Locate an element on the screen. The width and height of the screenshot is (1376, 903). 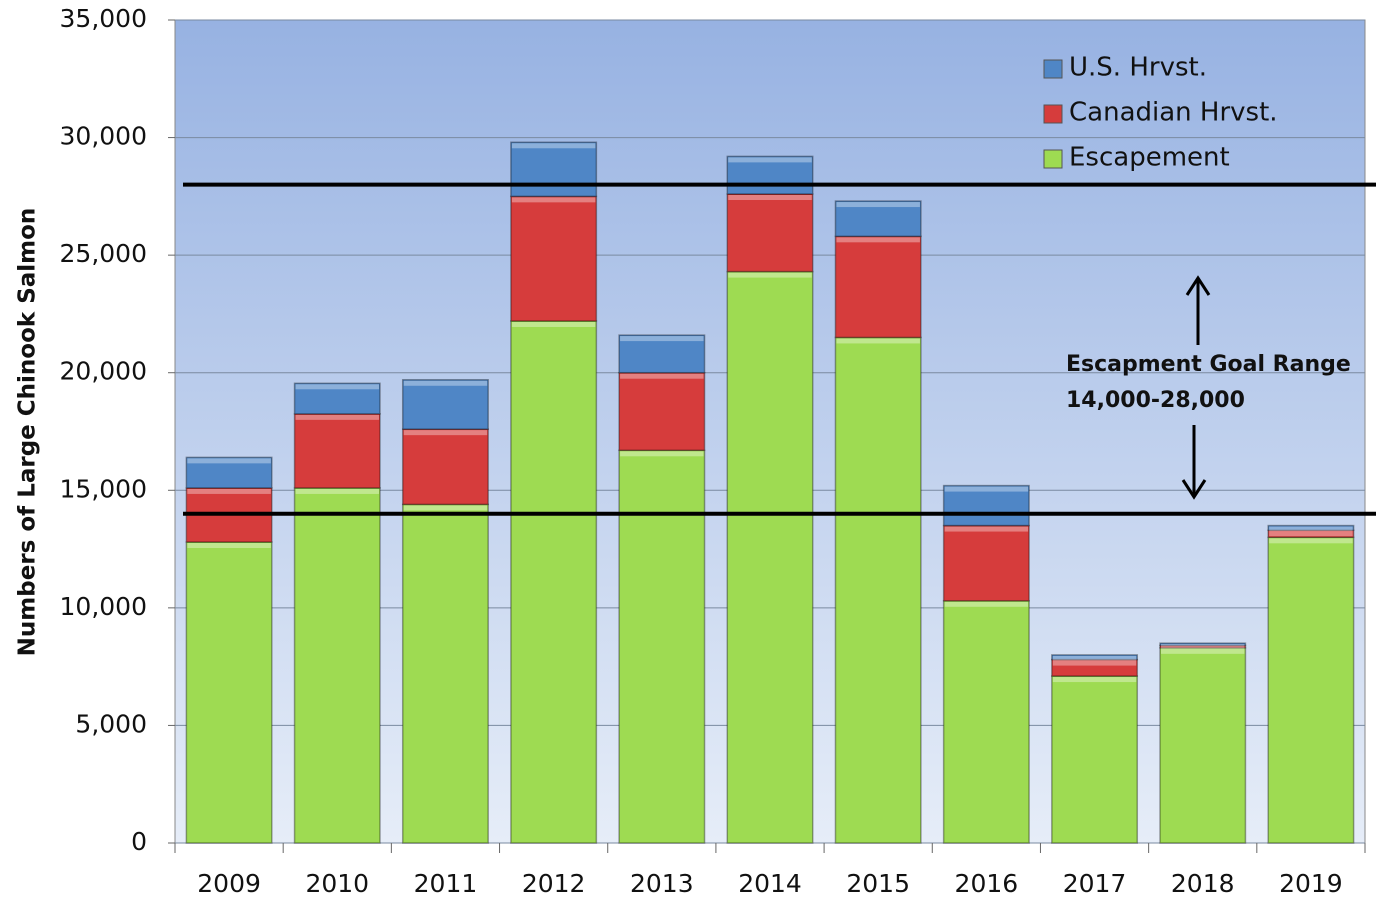
annotation: Escapment Goal Range is located at coordinates (1208, 364).